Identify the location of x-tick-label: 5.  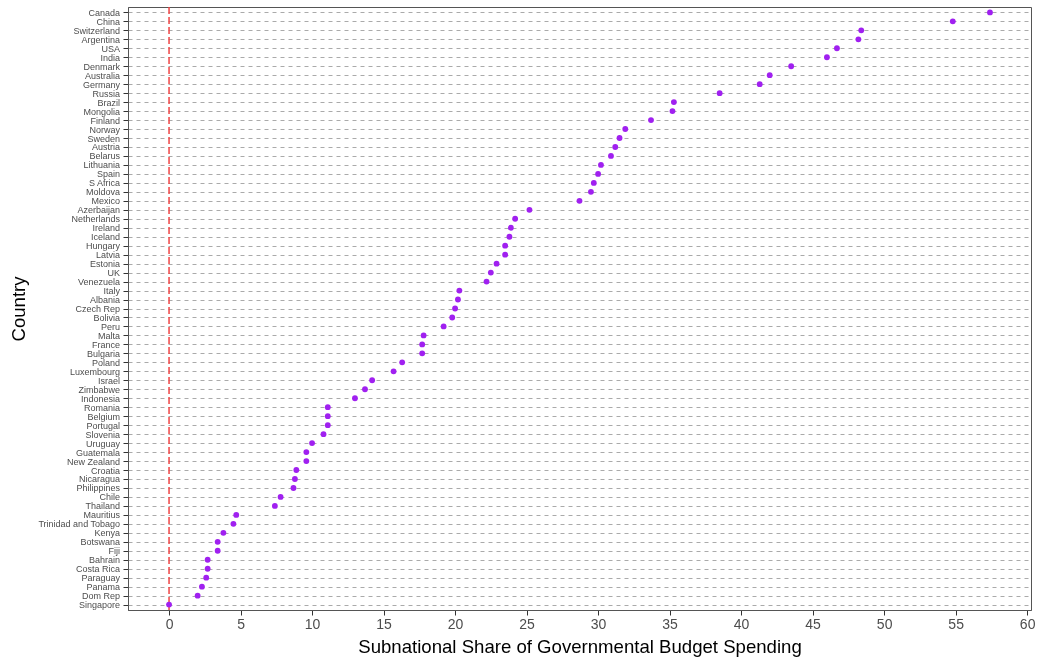
(241, 623).